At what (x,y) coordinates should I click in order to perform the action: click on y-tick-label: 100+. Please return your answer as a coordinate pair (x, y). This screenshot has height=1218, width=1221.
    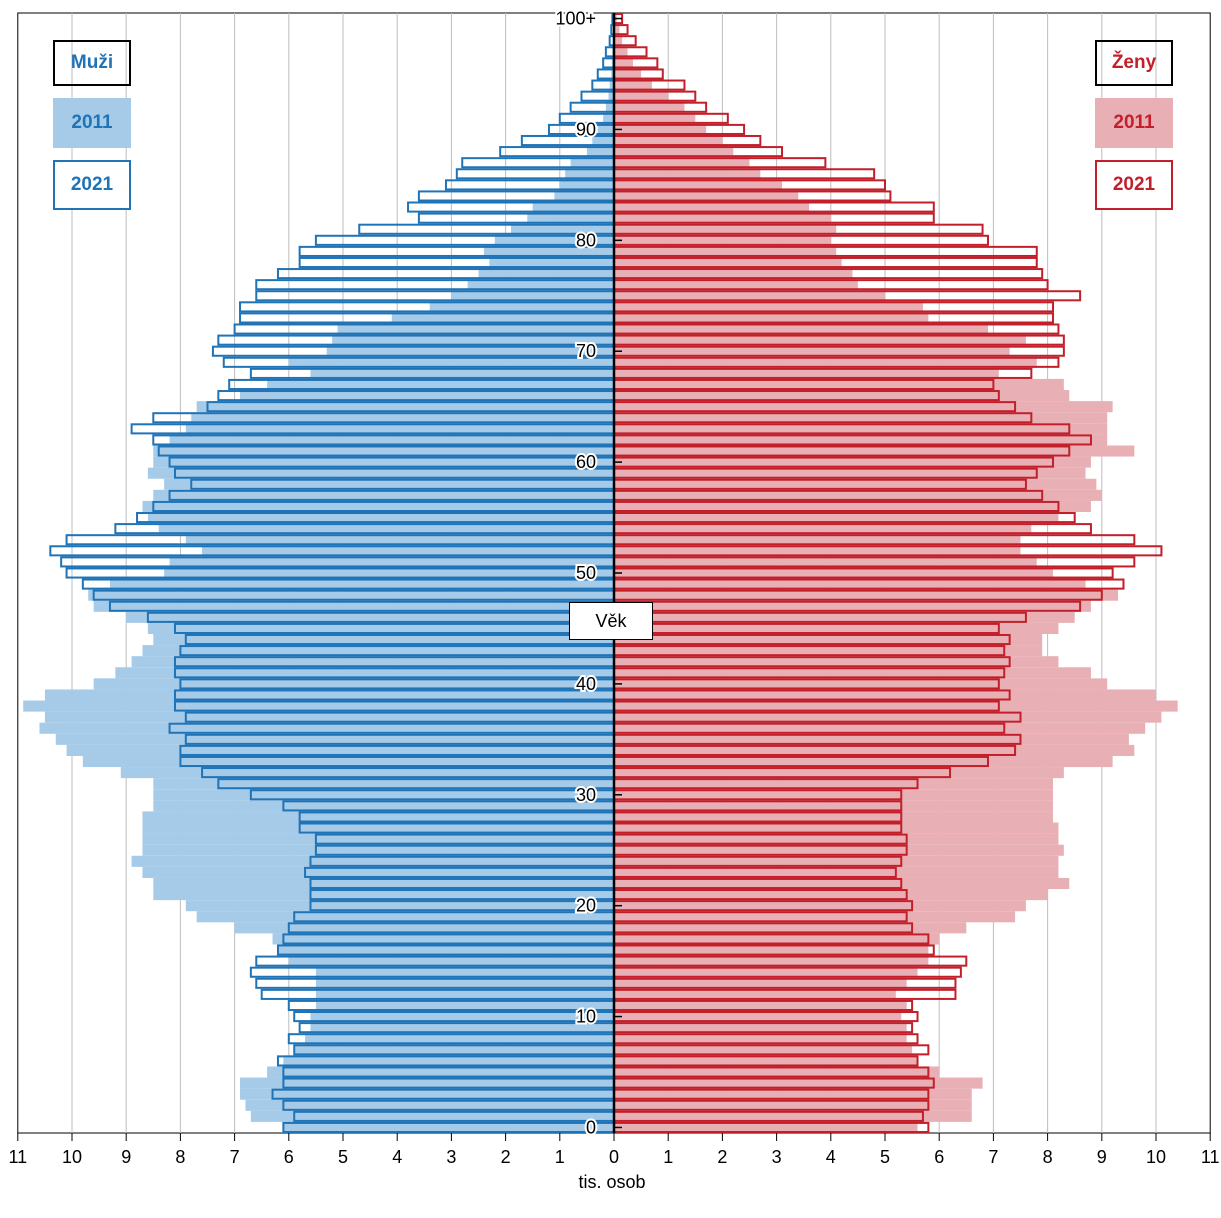
    Looking at the image, I should click on (575, 19).